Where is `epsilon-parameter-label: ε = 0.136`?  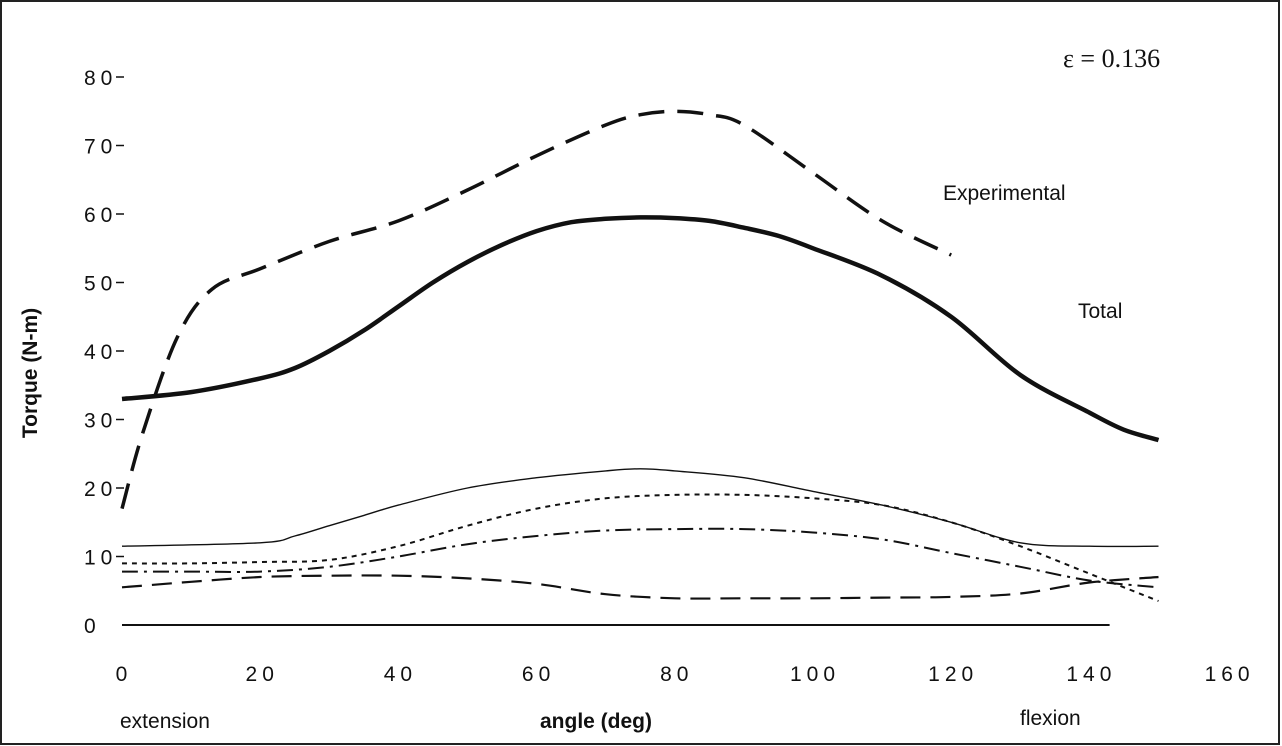
epsilon-parameter-label: ε = 0.136 is located at coordinates (1111, 58).